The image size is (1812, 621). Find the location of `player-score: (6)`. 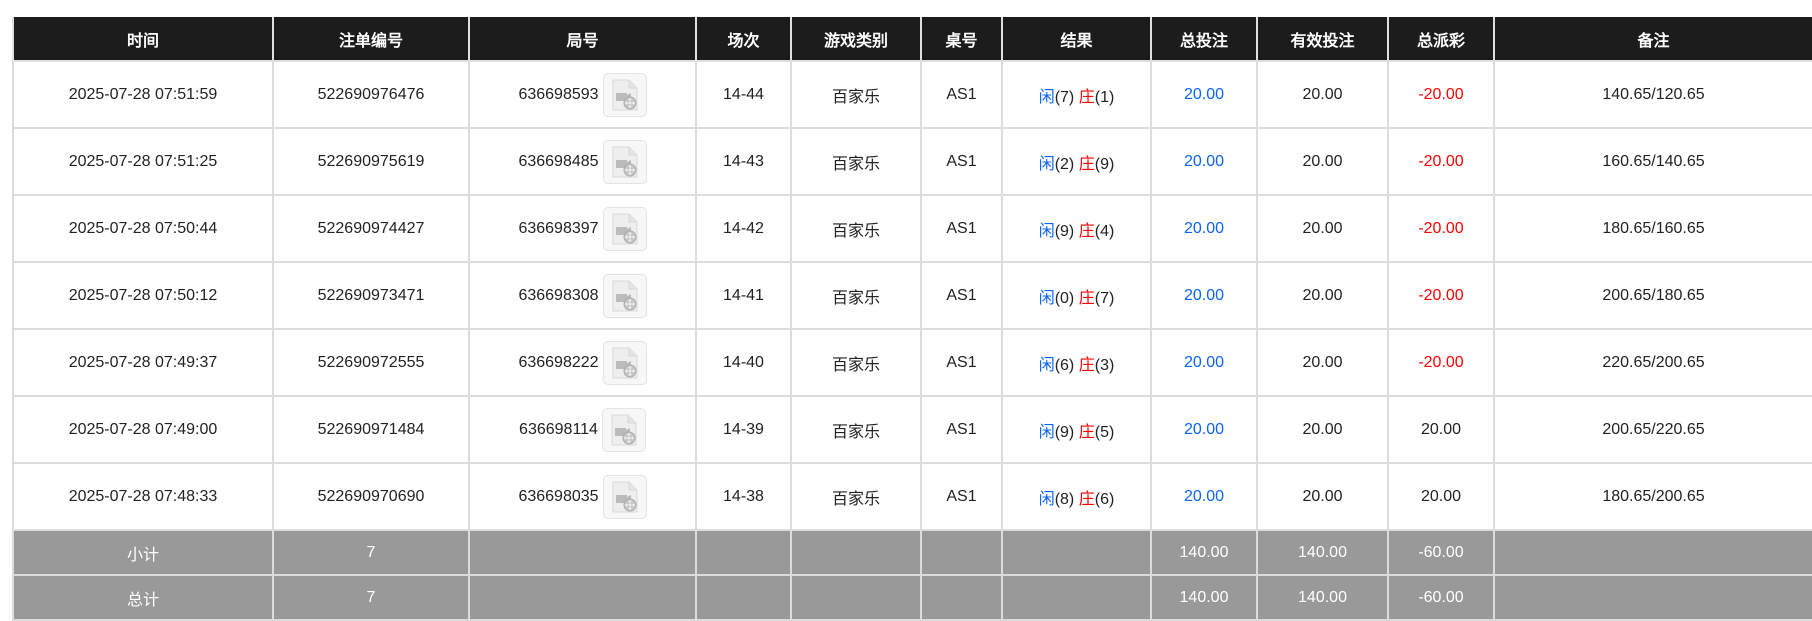

player-score: (6) is located at coordinates (1064, 365).